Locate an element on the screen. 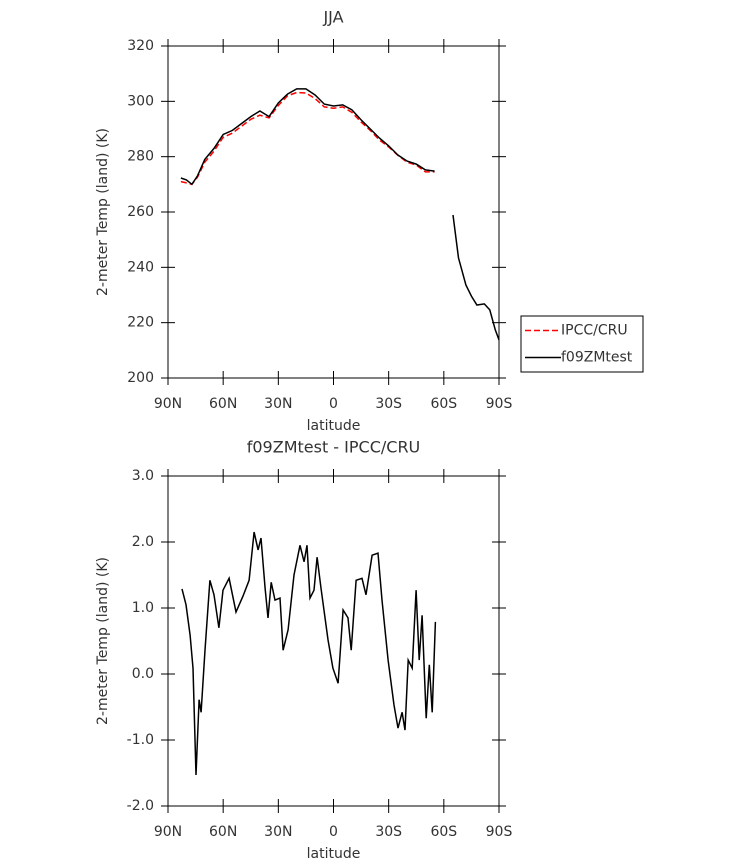 The image size is (733, 866). y-tick-label: 2.0 is located at coordinates (143, 542).